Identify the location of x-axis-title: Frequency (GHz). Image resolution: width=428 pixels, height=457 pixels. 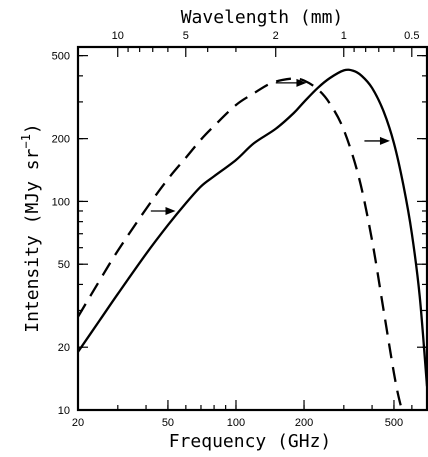
(250, 441).